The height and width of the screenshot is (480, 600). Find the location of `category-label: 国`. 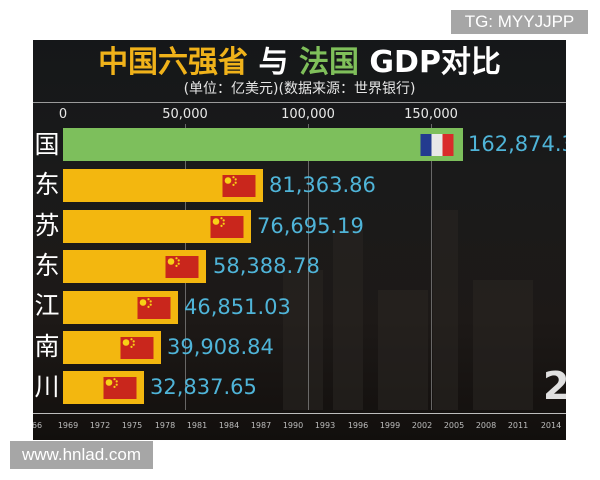

category-label: 国 is located at coordinates (47, 144).